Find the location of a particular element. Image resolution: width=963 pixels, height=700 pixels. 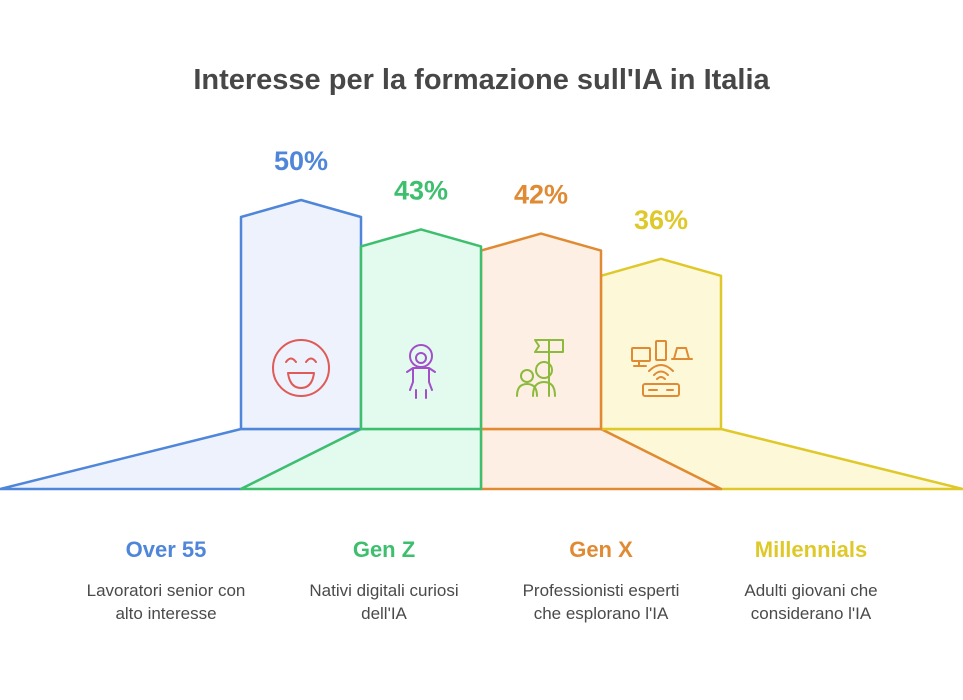

category-description: alto interesse is located at coordinates (165, 613).